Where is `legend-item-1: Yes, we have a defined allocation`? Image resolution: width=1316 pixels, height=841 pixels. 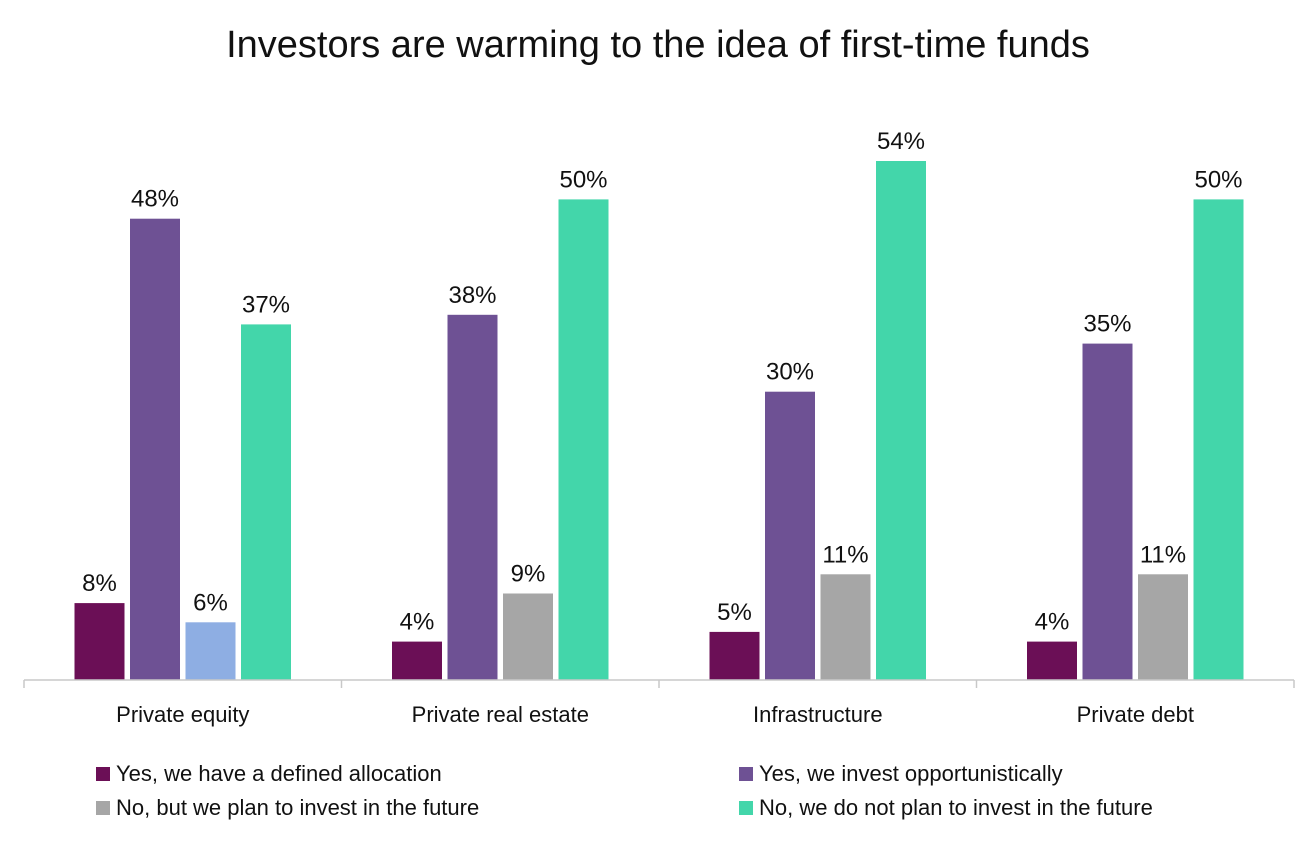
legend-item-1: Yes, we have a defined allocation is located at coordinates (269, 774).